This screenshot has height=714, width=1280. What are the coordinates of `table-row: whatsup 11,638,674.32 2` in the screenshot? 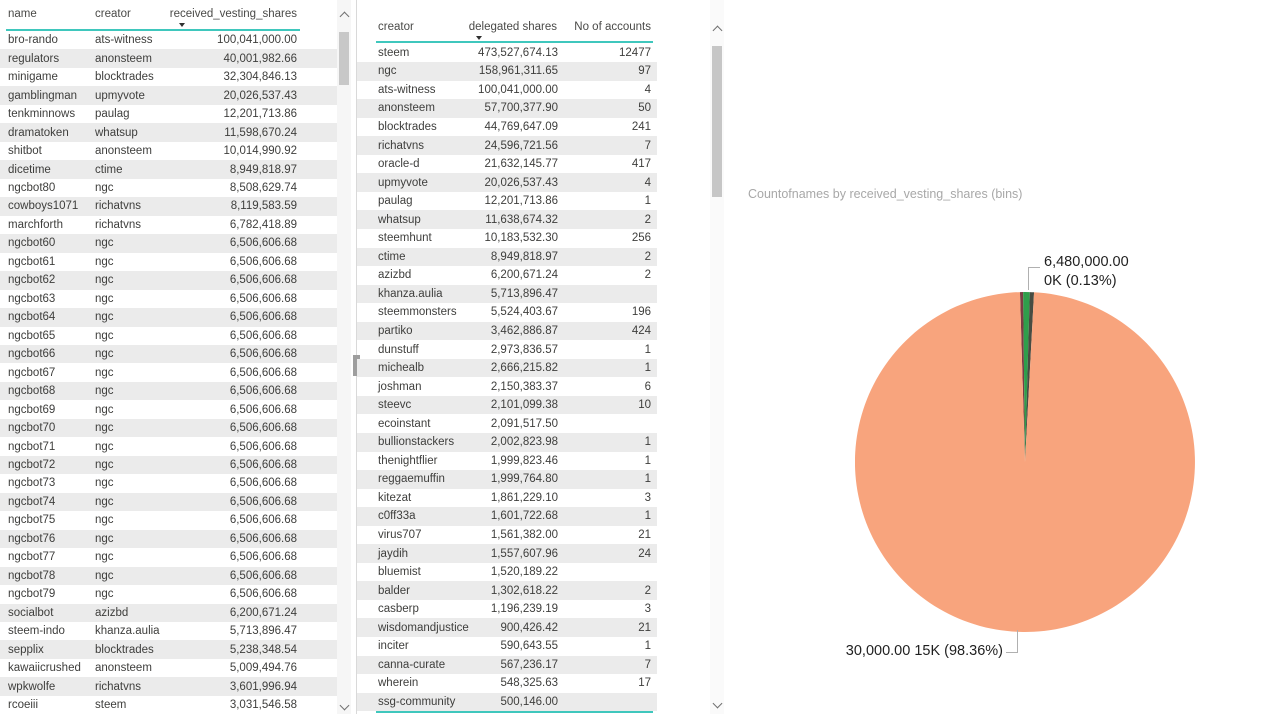 It's located at (507, 219).